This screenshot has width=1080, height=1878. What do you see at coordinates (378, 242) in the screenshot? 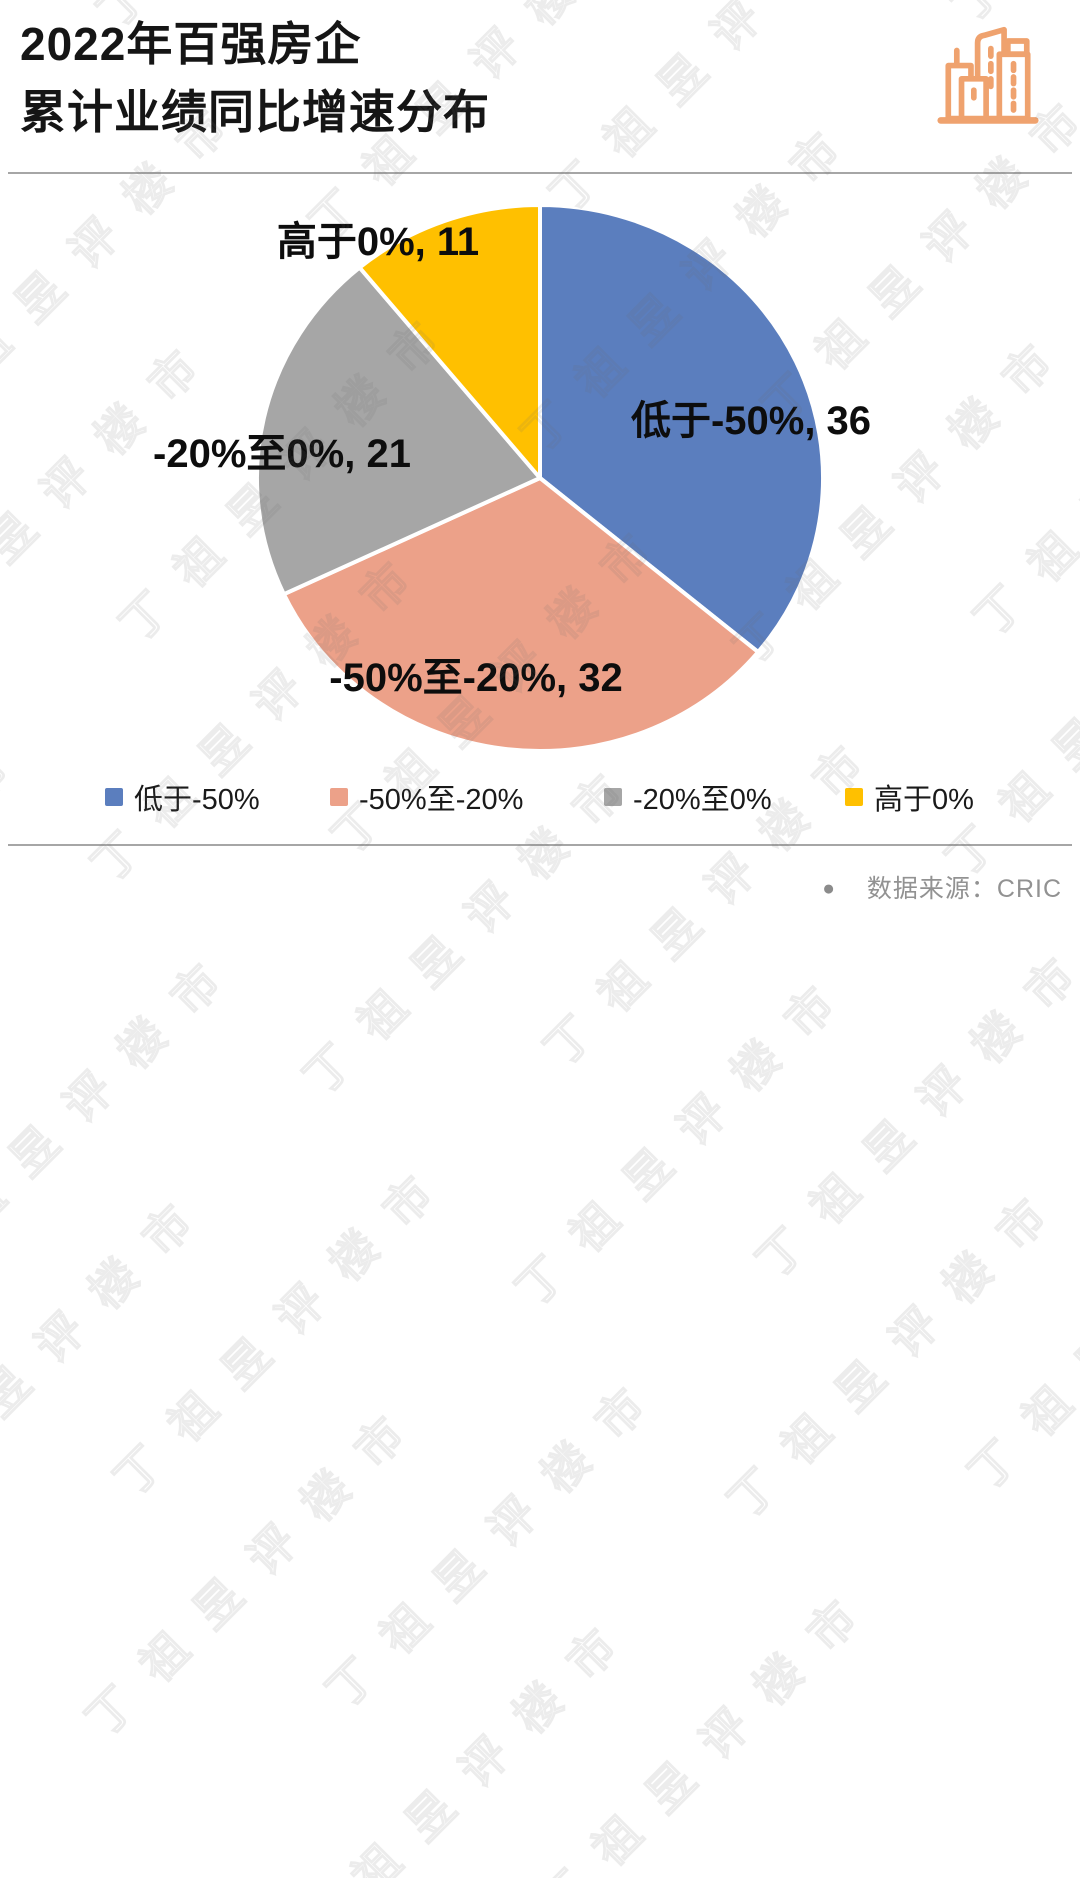
I see `slice-label-above-0: 高于0%, 11` at bounding box center [378, 242].